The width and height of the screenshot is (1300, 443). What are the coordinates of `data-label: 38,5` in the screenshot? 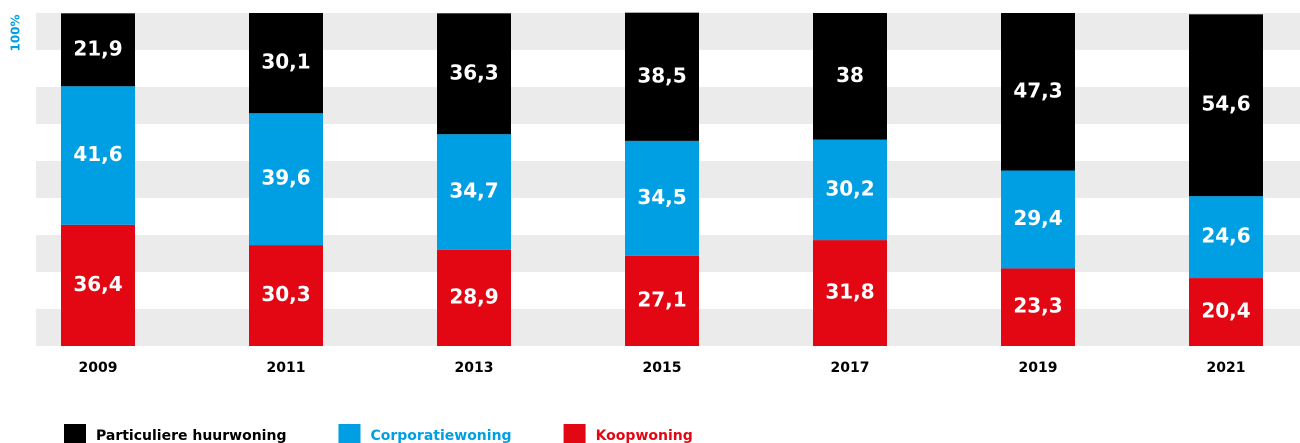 It's located at (661, 75).